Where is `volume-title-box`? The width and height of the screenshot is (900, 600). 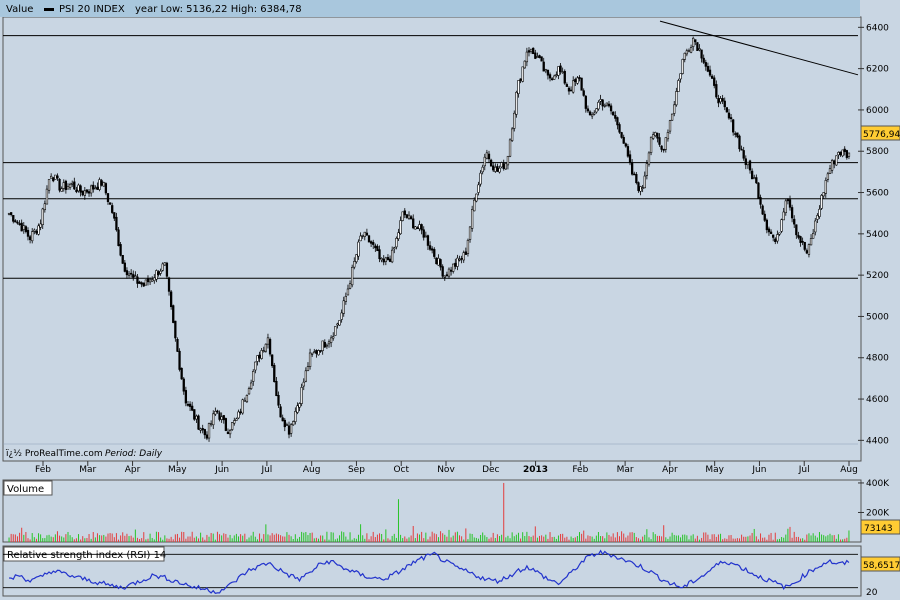 volume-title-box is located at coordinates (28, 488).